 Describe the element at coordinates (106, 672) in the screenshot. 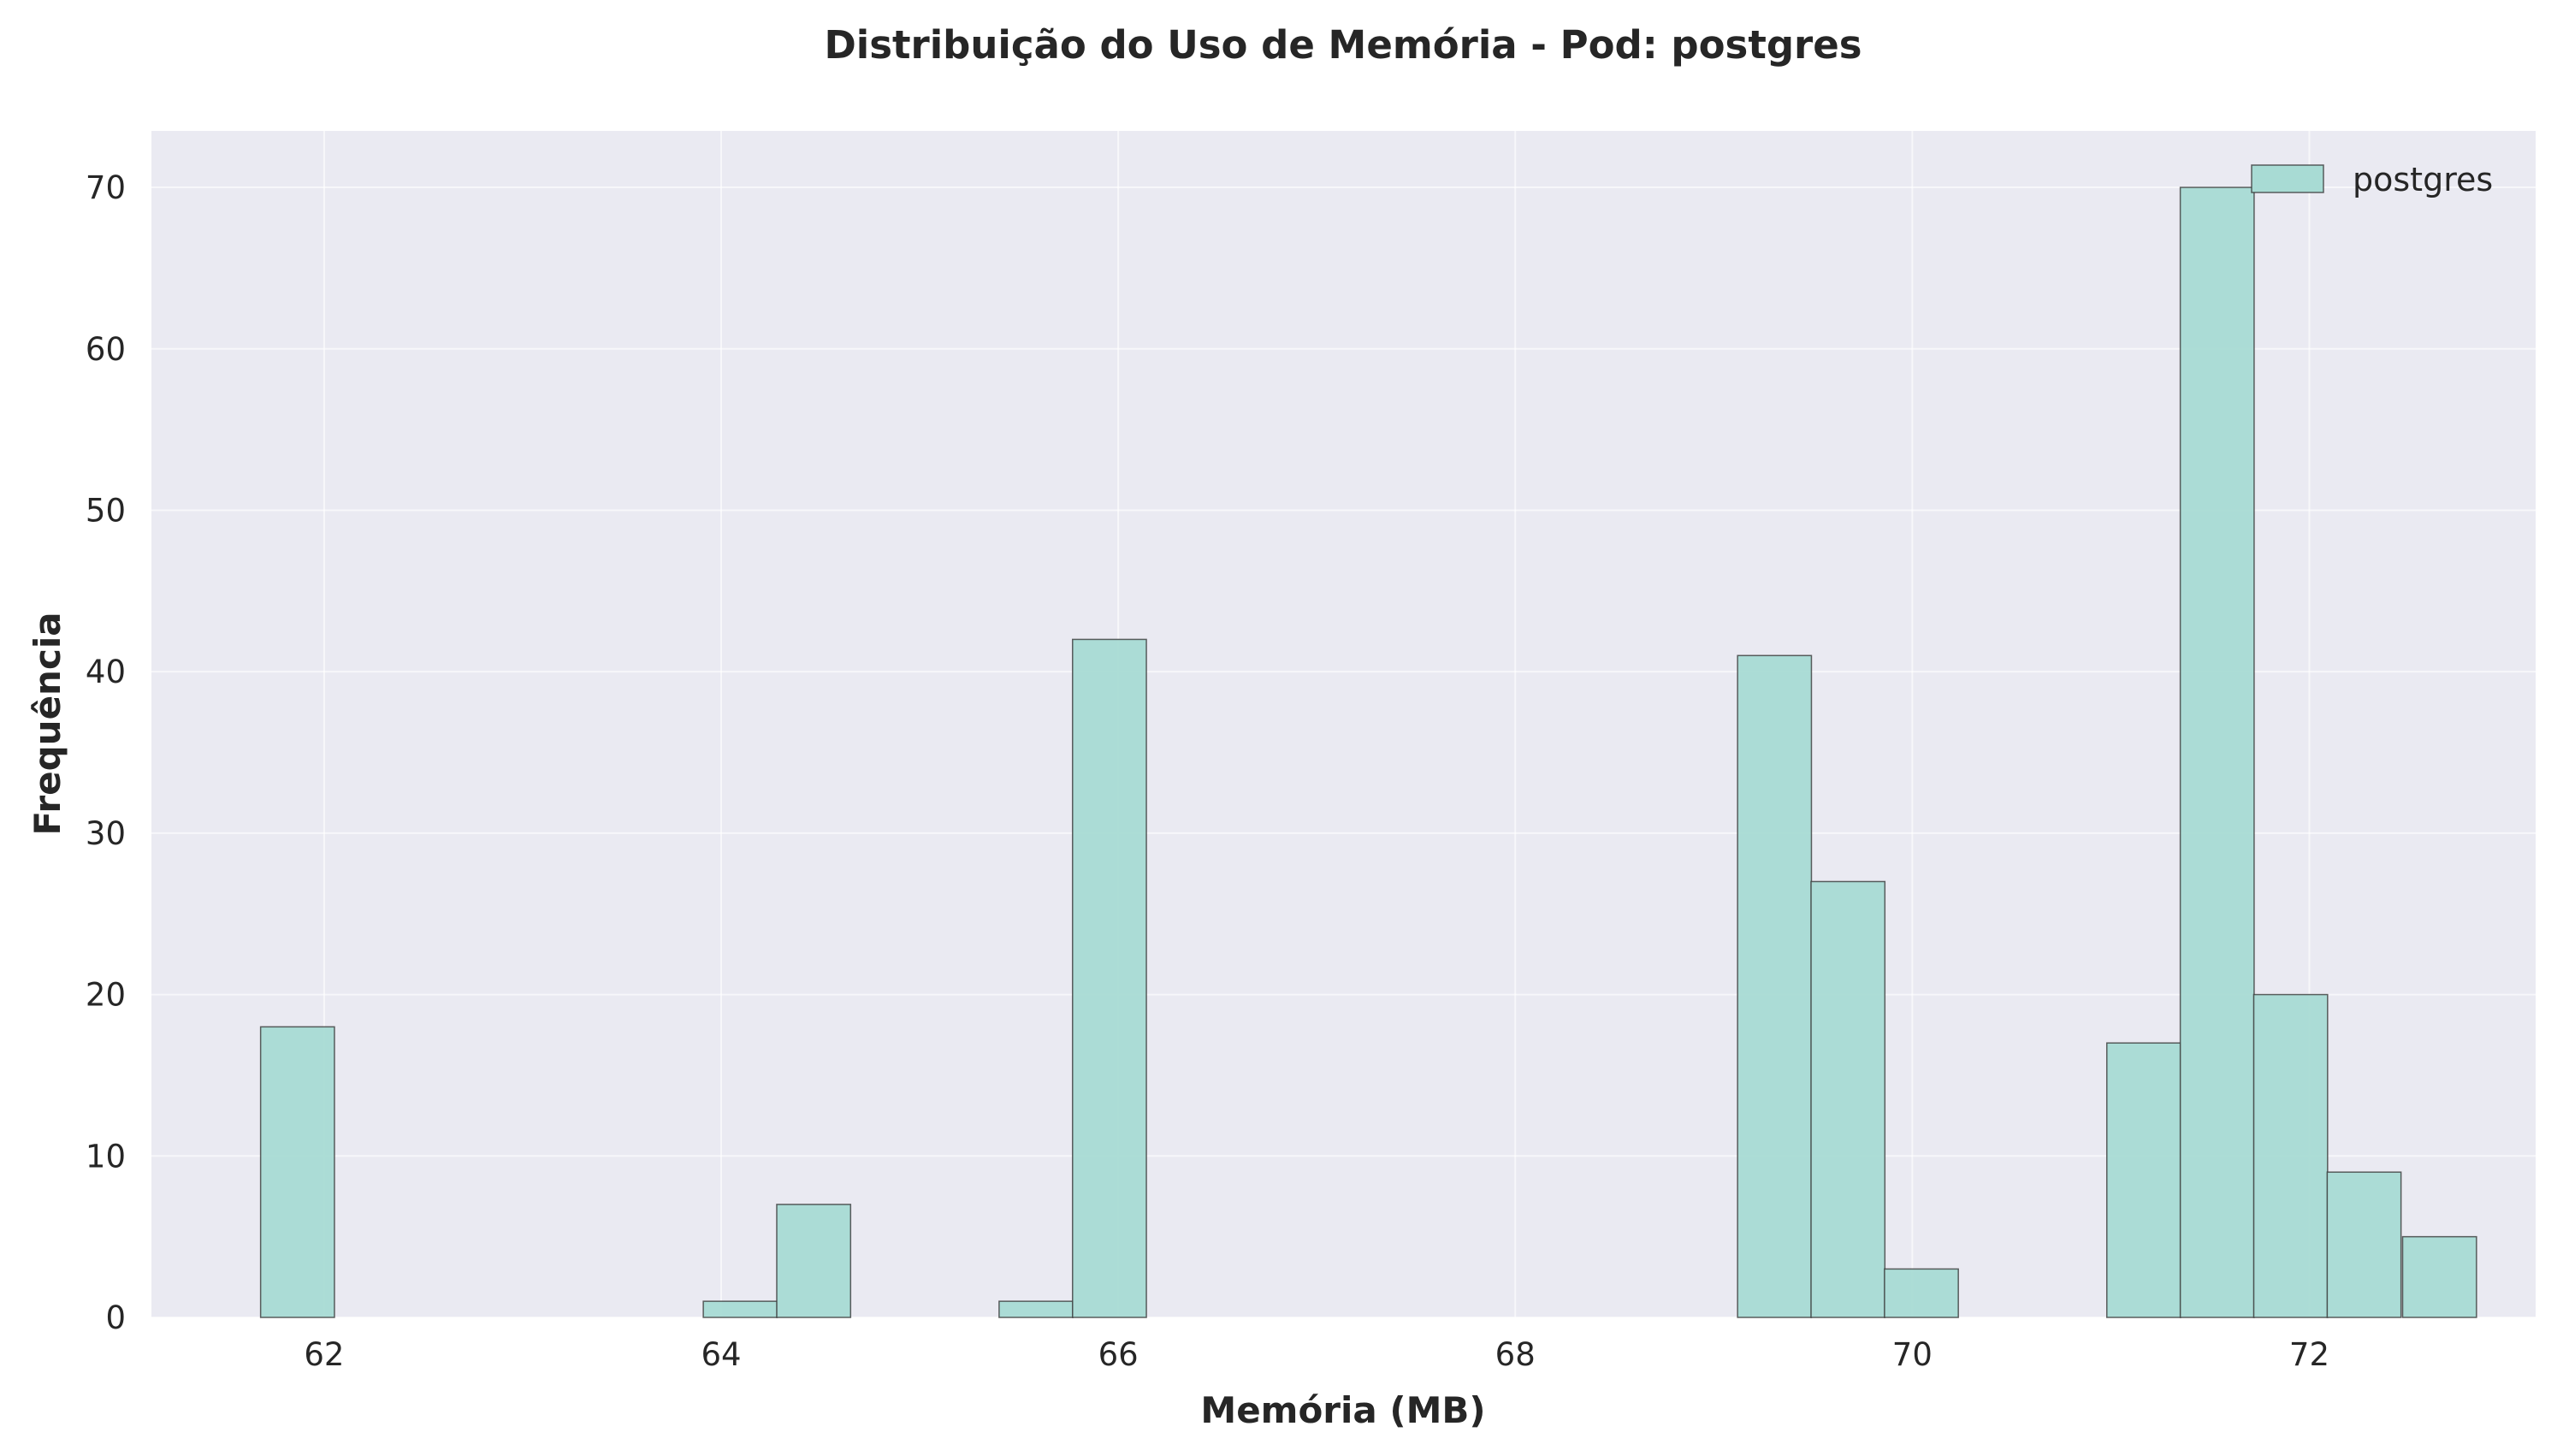

I see `y-tick-label: 40` at that location.